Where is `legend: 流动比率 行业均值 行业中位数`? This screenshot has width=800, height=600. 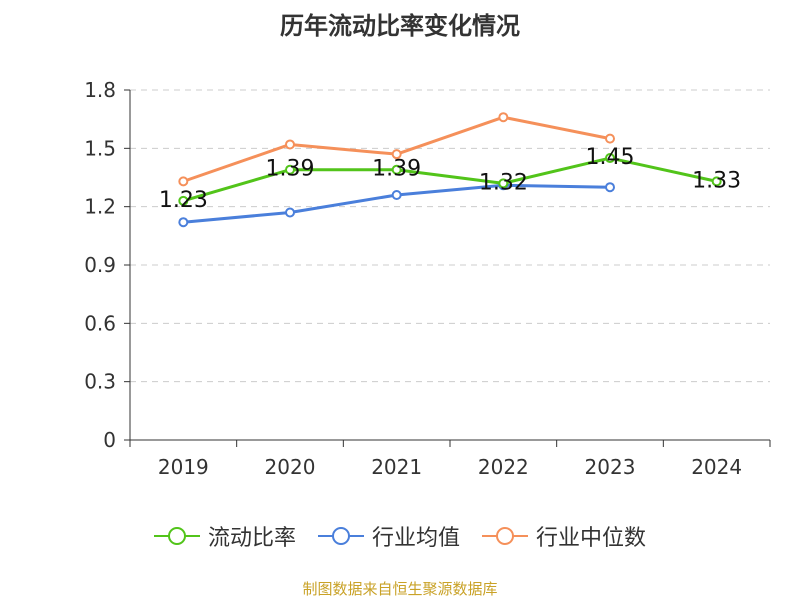 legend: 流动比率 行业均值 行业中位数 is located at coordinates (400, 536).